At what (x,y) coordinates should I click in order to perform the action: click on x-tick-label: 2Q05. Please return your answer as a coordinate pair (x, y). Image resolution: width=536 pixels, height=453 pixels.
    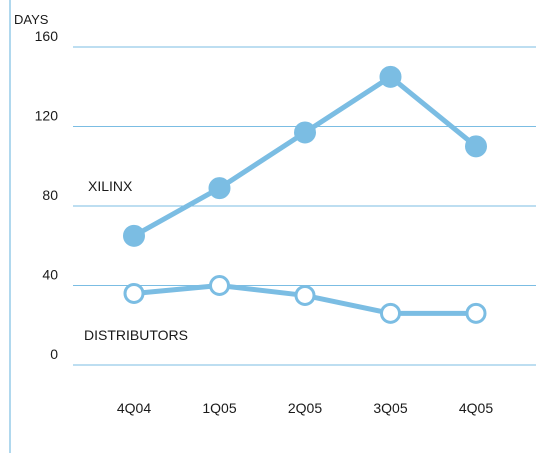
    Looking at the image, I should click on (305, 408).